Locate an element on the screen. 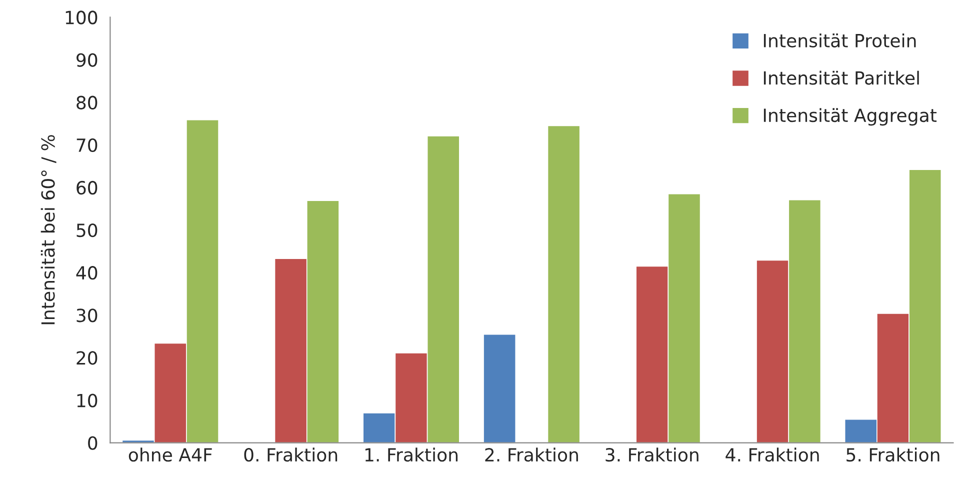 The height and width of the screenshot is (492, 958). x-tick-label: ohne A4F is located at coordinates (170, 455).